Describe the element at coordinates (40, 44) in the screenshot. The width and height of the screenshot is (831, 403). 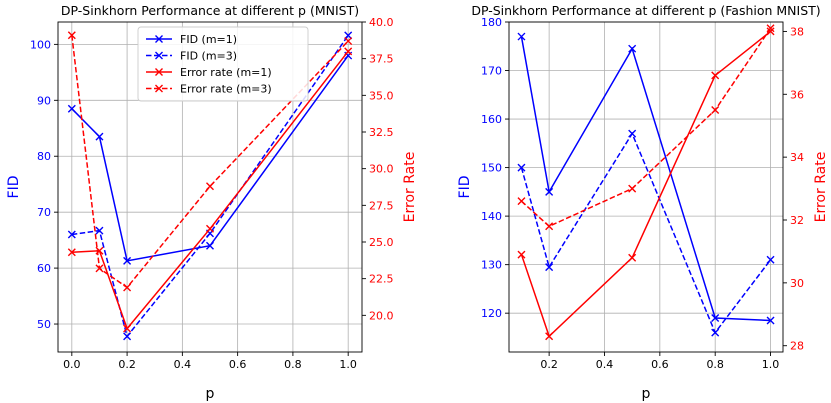
I see `y-tick-label-left: 100` at that location.